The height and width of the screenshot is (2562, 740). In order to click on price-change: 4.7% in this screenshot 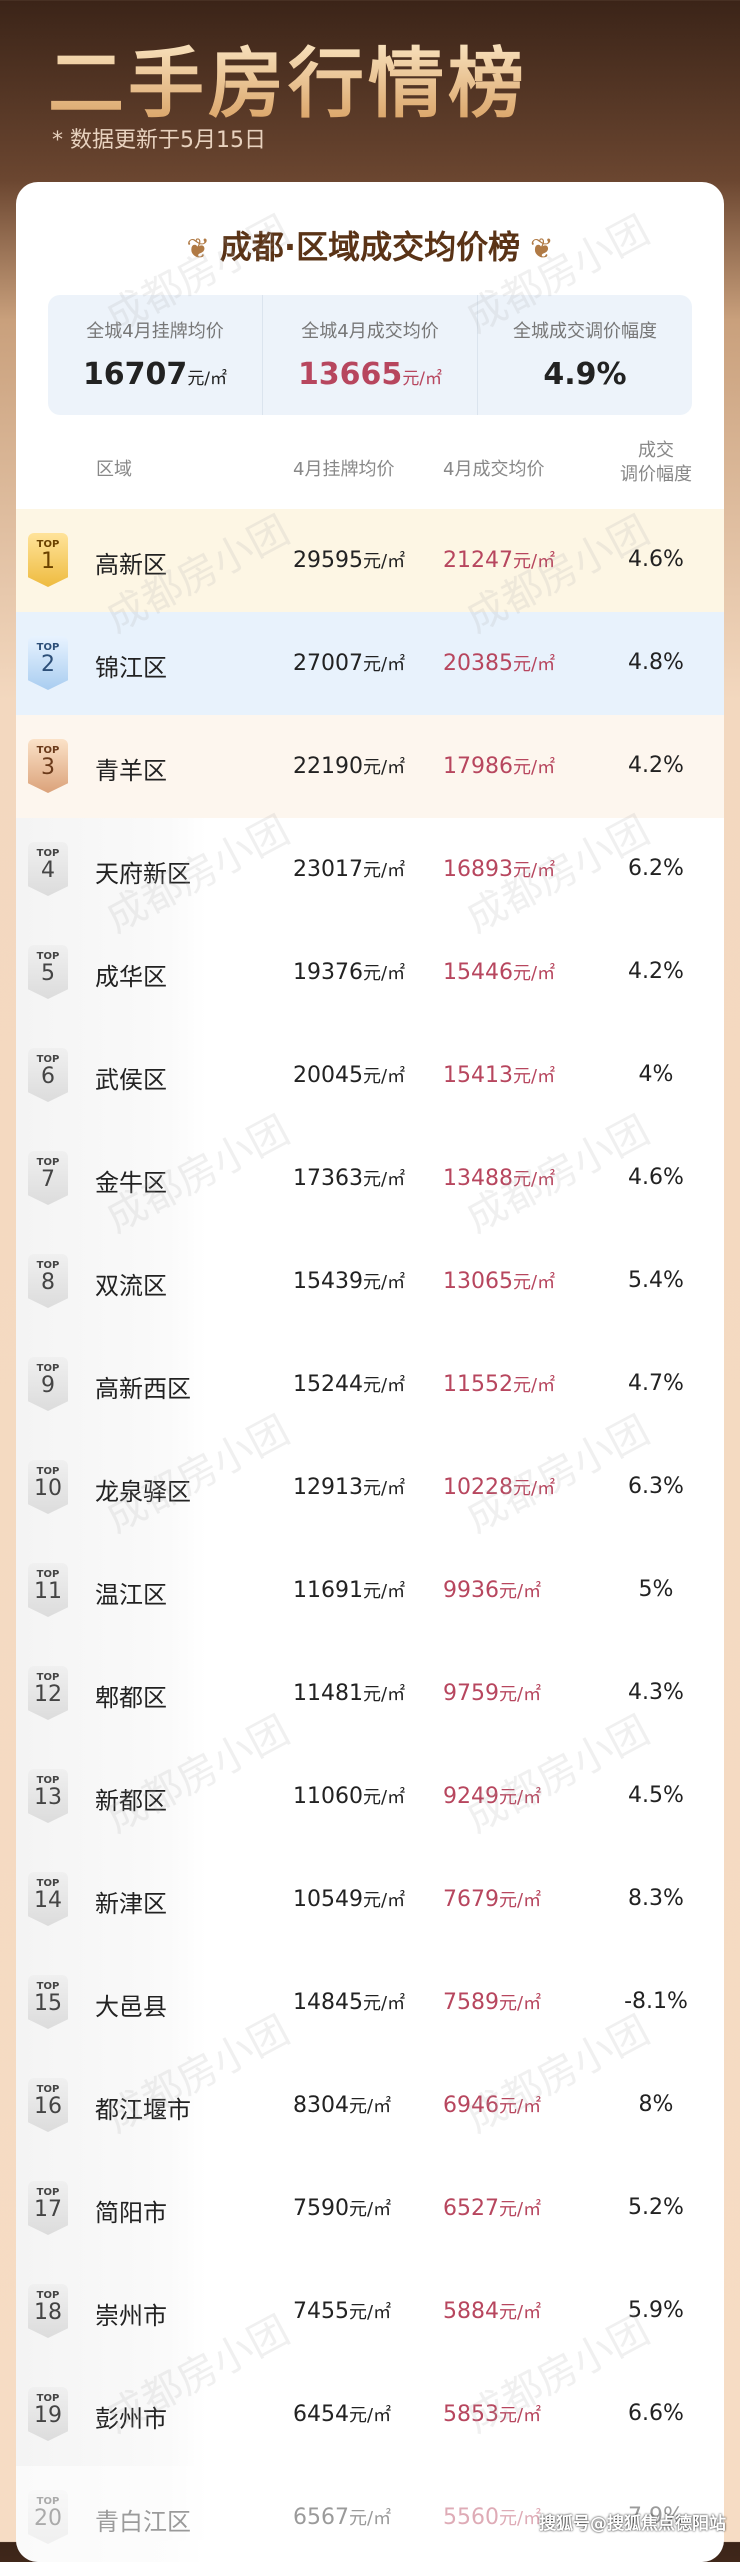, I will do `click(656, 1383)`.